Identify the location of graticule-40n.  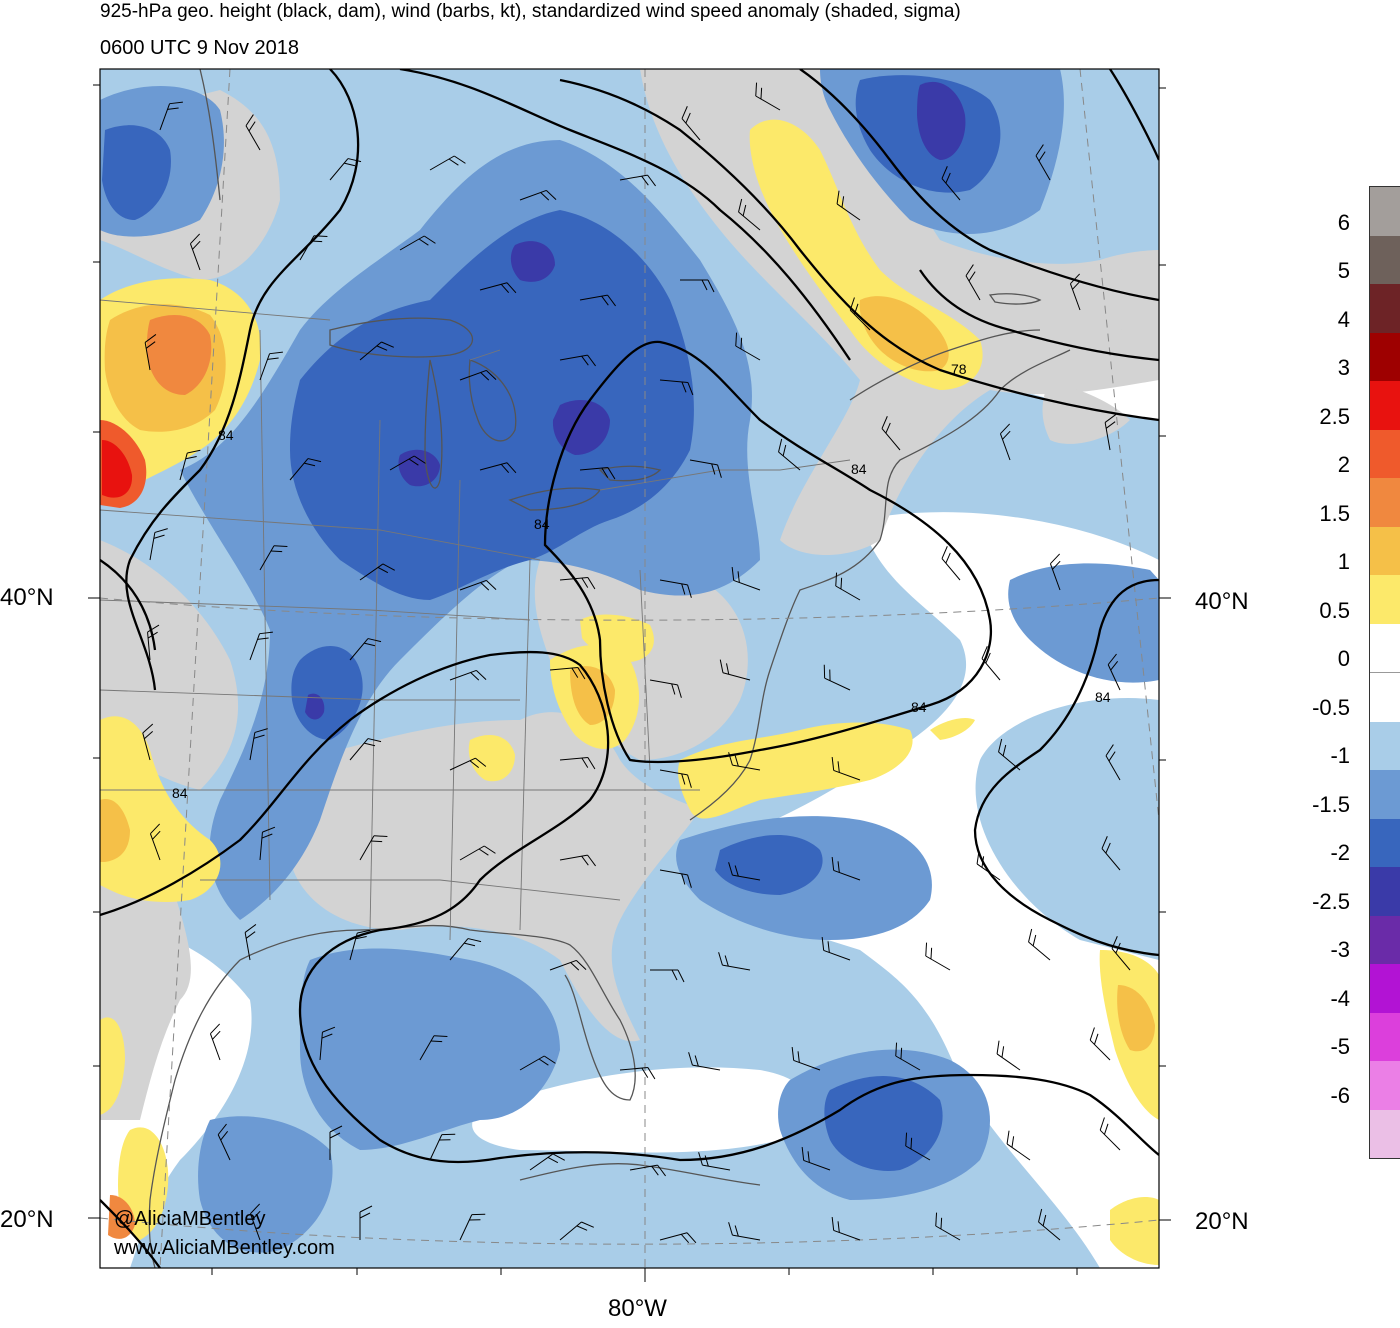
(629, 609).